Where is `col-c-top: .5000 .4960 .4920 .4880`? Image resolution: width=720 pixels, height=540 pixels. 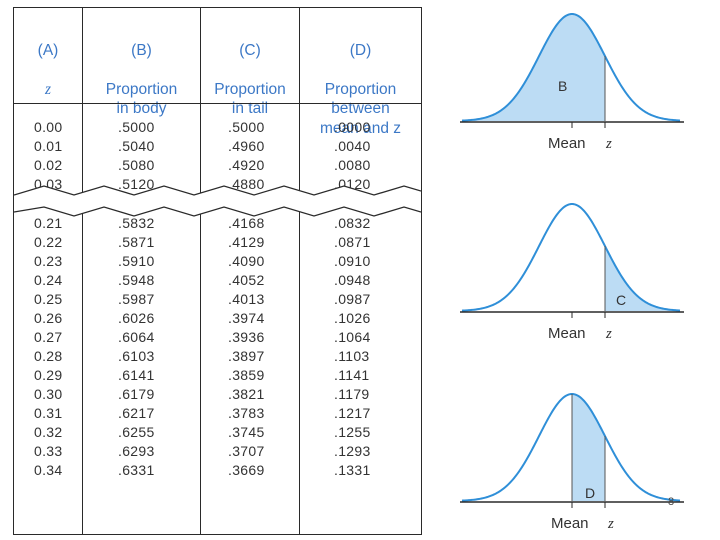
col-c-top: .5000 .4960 .4920 .4880 is located at coordinates (246, 156).